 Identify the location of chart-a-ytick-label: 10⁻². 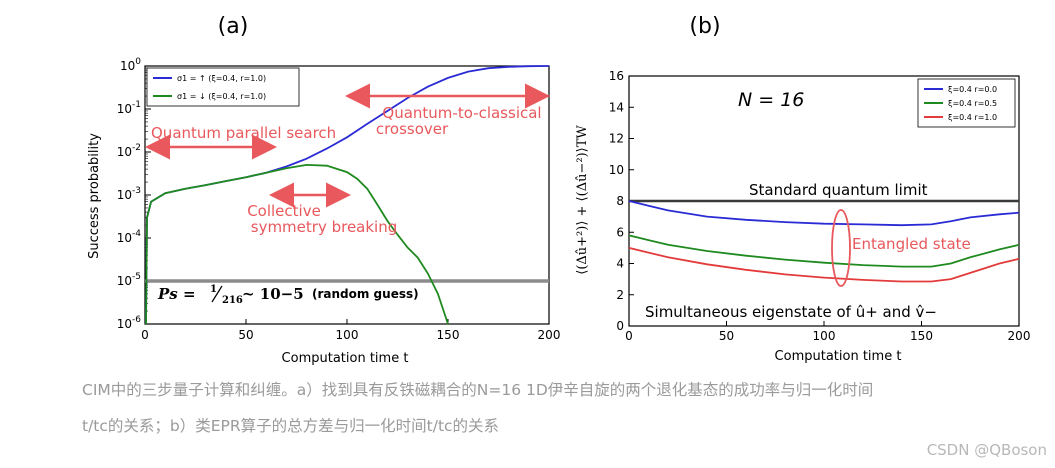
(129, 151).